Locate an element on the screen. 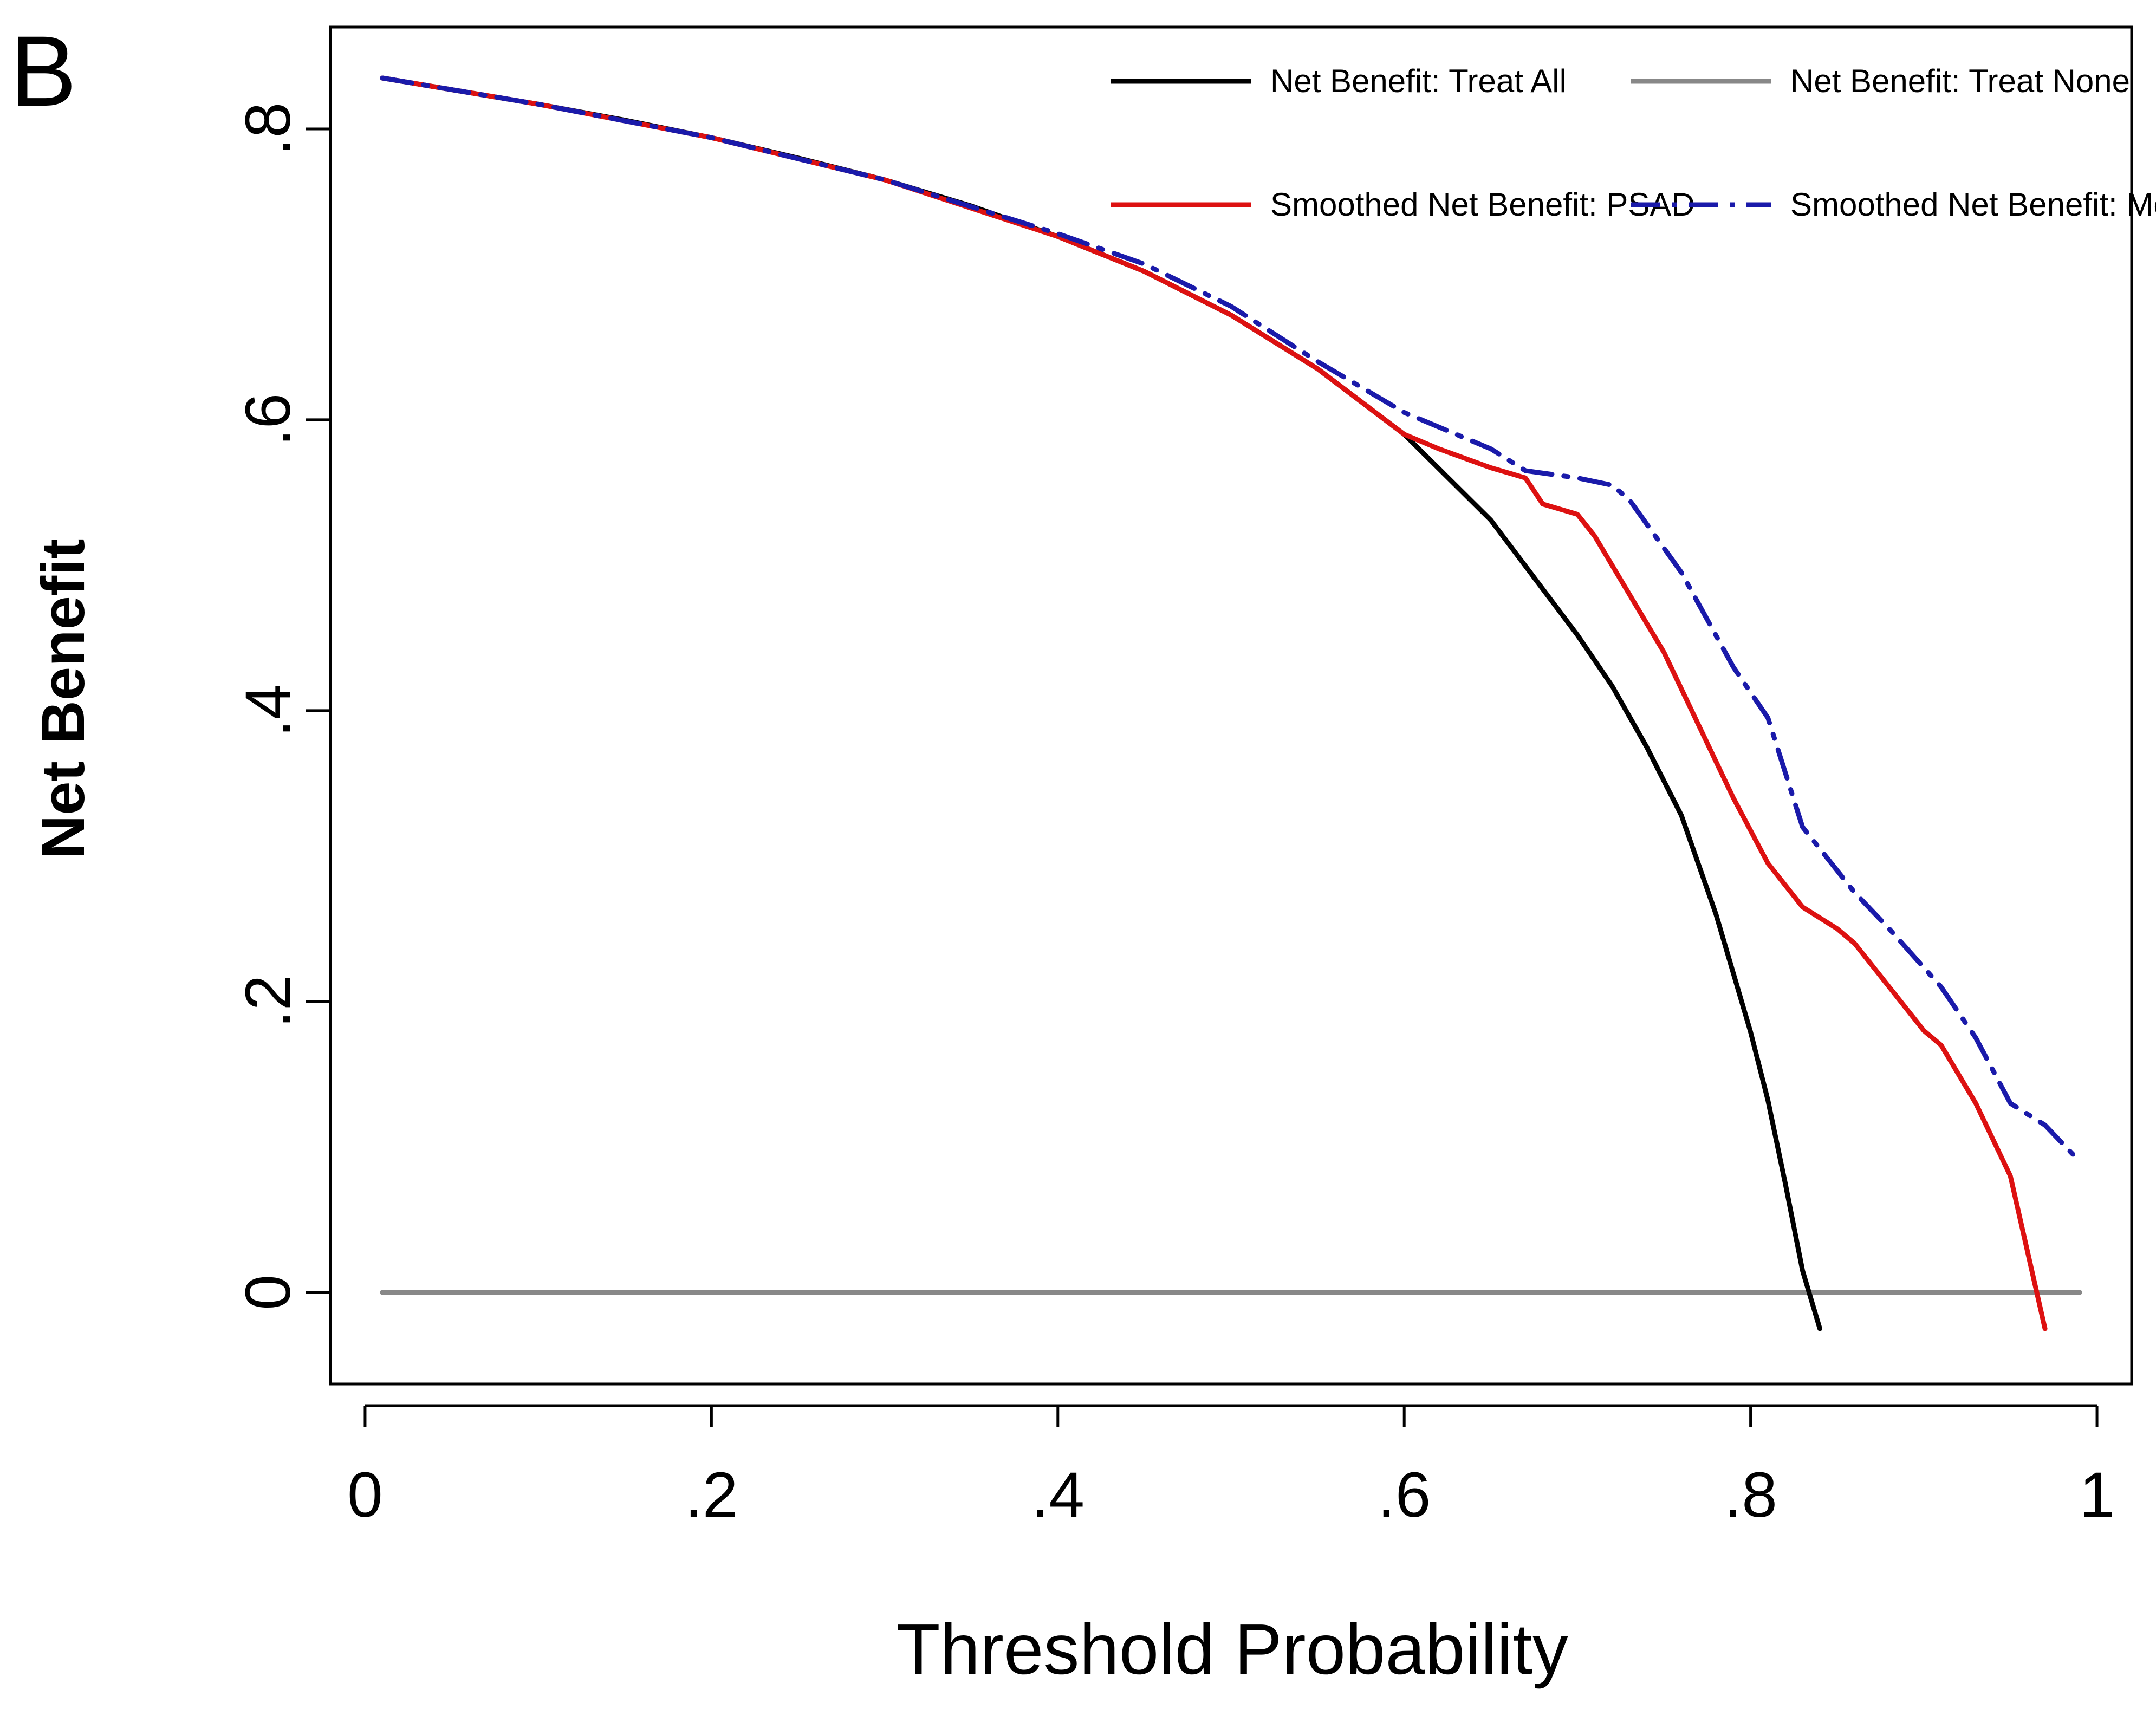 The image size is (2156, 1709). y-tick-label: .8 is located at coordinates (268, 128).